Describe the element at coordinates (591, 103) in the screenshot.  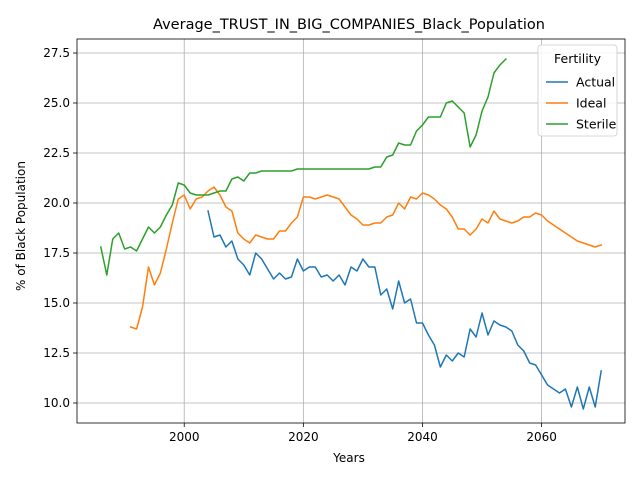
I see `legend-label-ideal: Ideal` at that location.